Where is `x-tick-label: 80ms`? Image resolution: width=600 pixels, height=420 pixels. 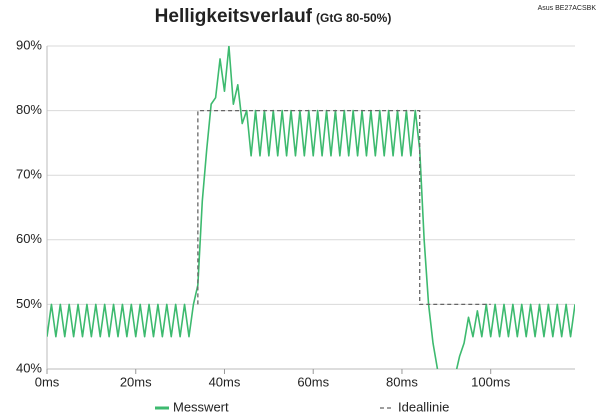
x-tick-label: 80ms is located at coordinates (402, 381).